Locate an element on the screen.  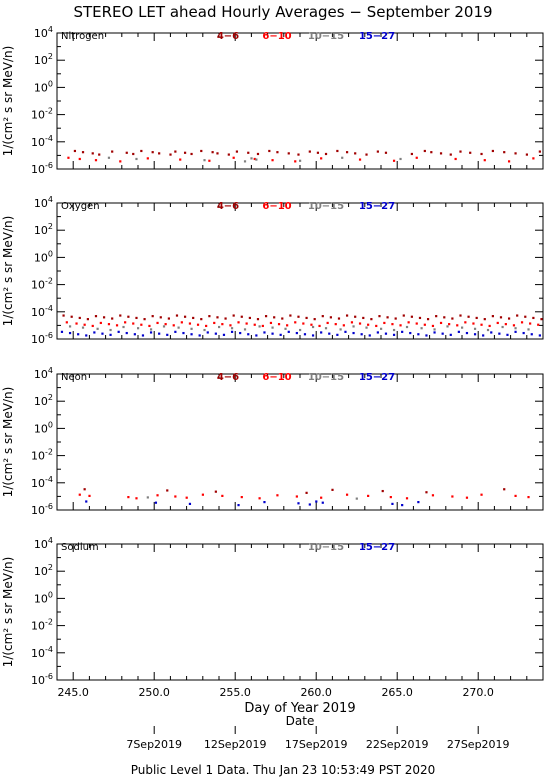
date-label: 17Sep2019 is located at coordinates (316, 744).